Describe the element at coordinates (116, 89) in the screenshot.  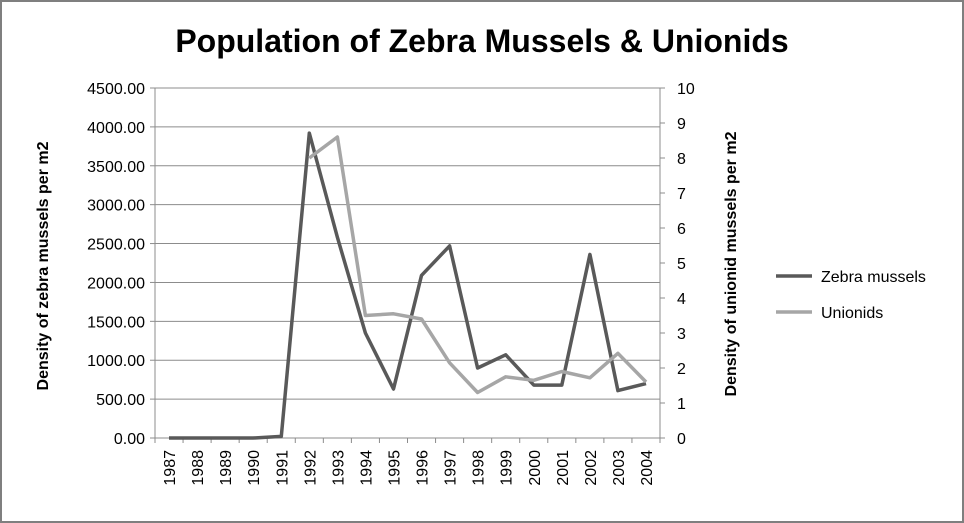
I see `left-tick-label: 4500.00` at that location.